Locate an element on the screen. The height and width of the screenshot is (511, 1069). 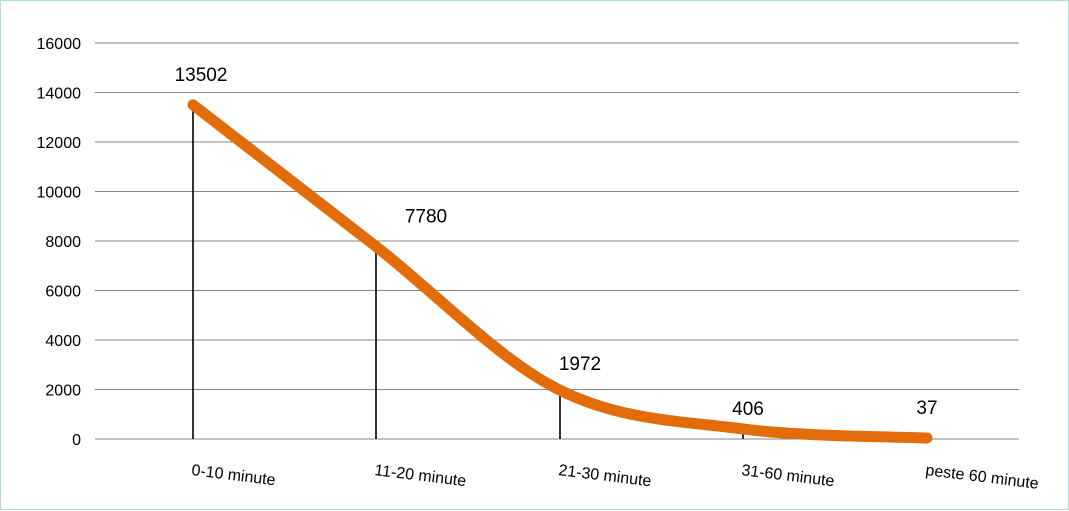
y-tick-label: 8000 is located at coordinates (63, 242).